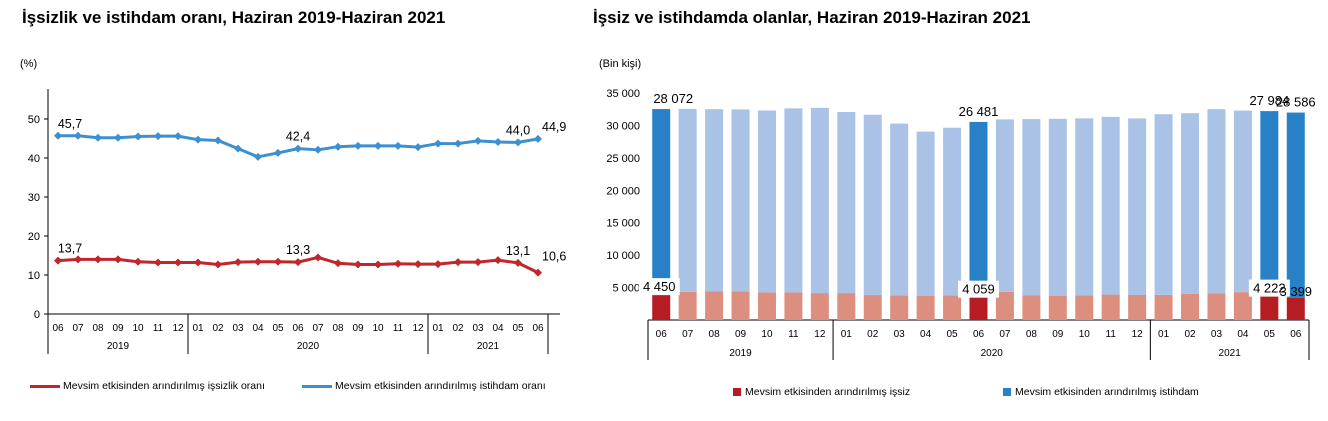 The height and width of the screenshot is (421, 1328). I want to click on data-label: 13,7, so click(70, 249).